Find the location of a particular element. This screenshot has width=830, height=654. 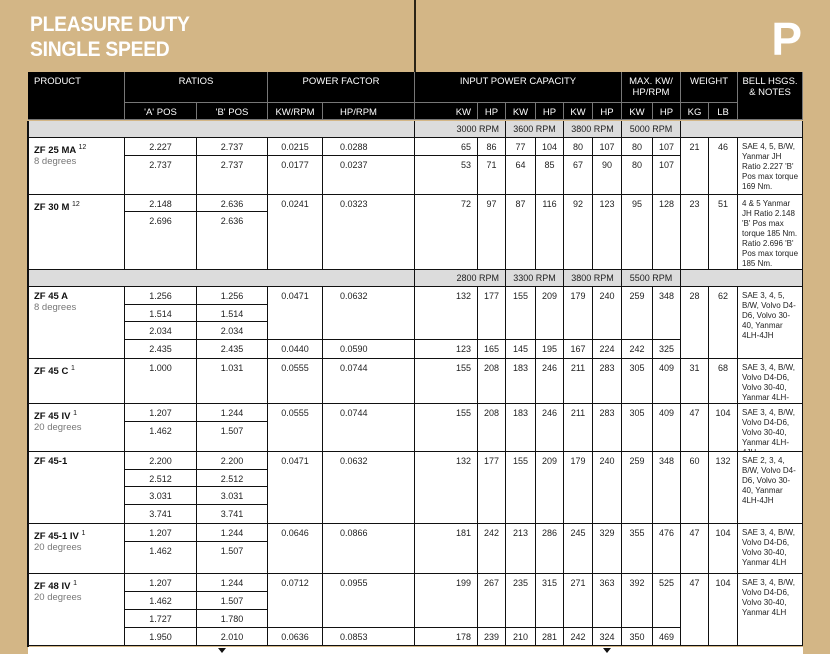

power-factor-hp-rpm: 0.0955 is located at coordinates (369, 601).